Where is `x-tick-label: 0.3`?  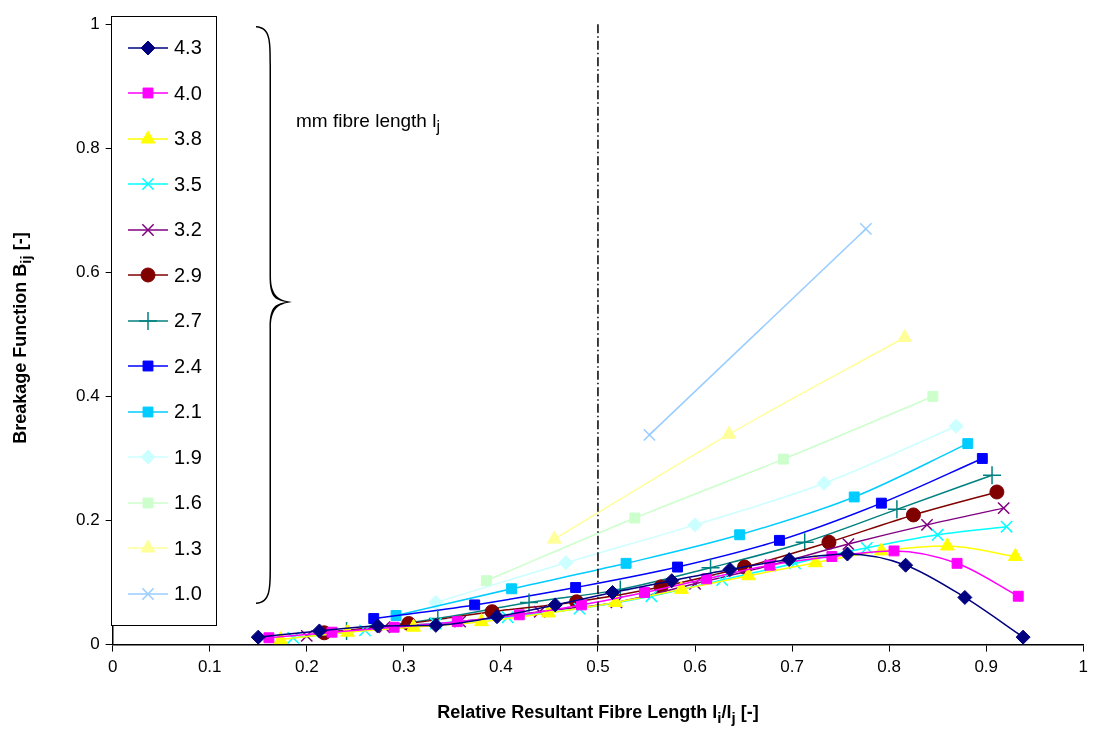 x-tick-label: 0.3 is located at coordinates (404, 667).